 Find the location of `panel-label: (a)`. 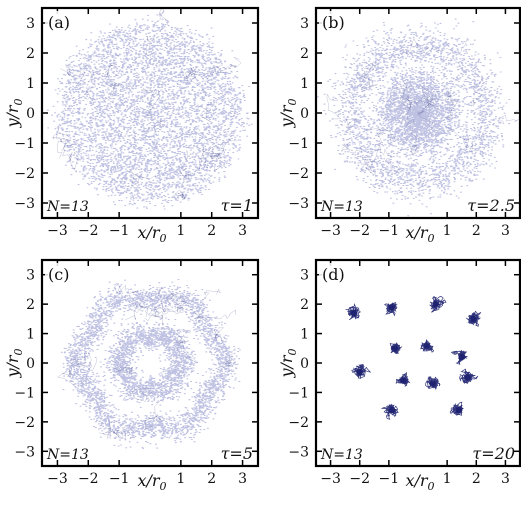

panel-label: (a) is located at coordinates (59, 22).